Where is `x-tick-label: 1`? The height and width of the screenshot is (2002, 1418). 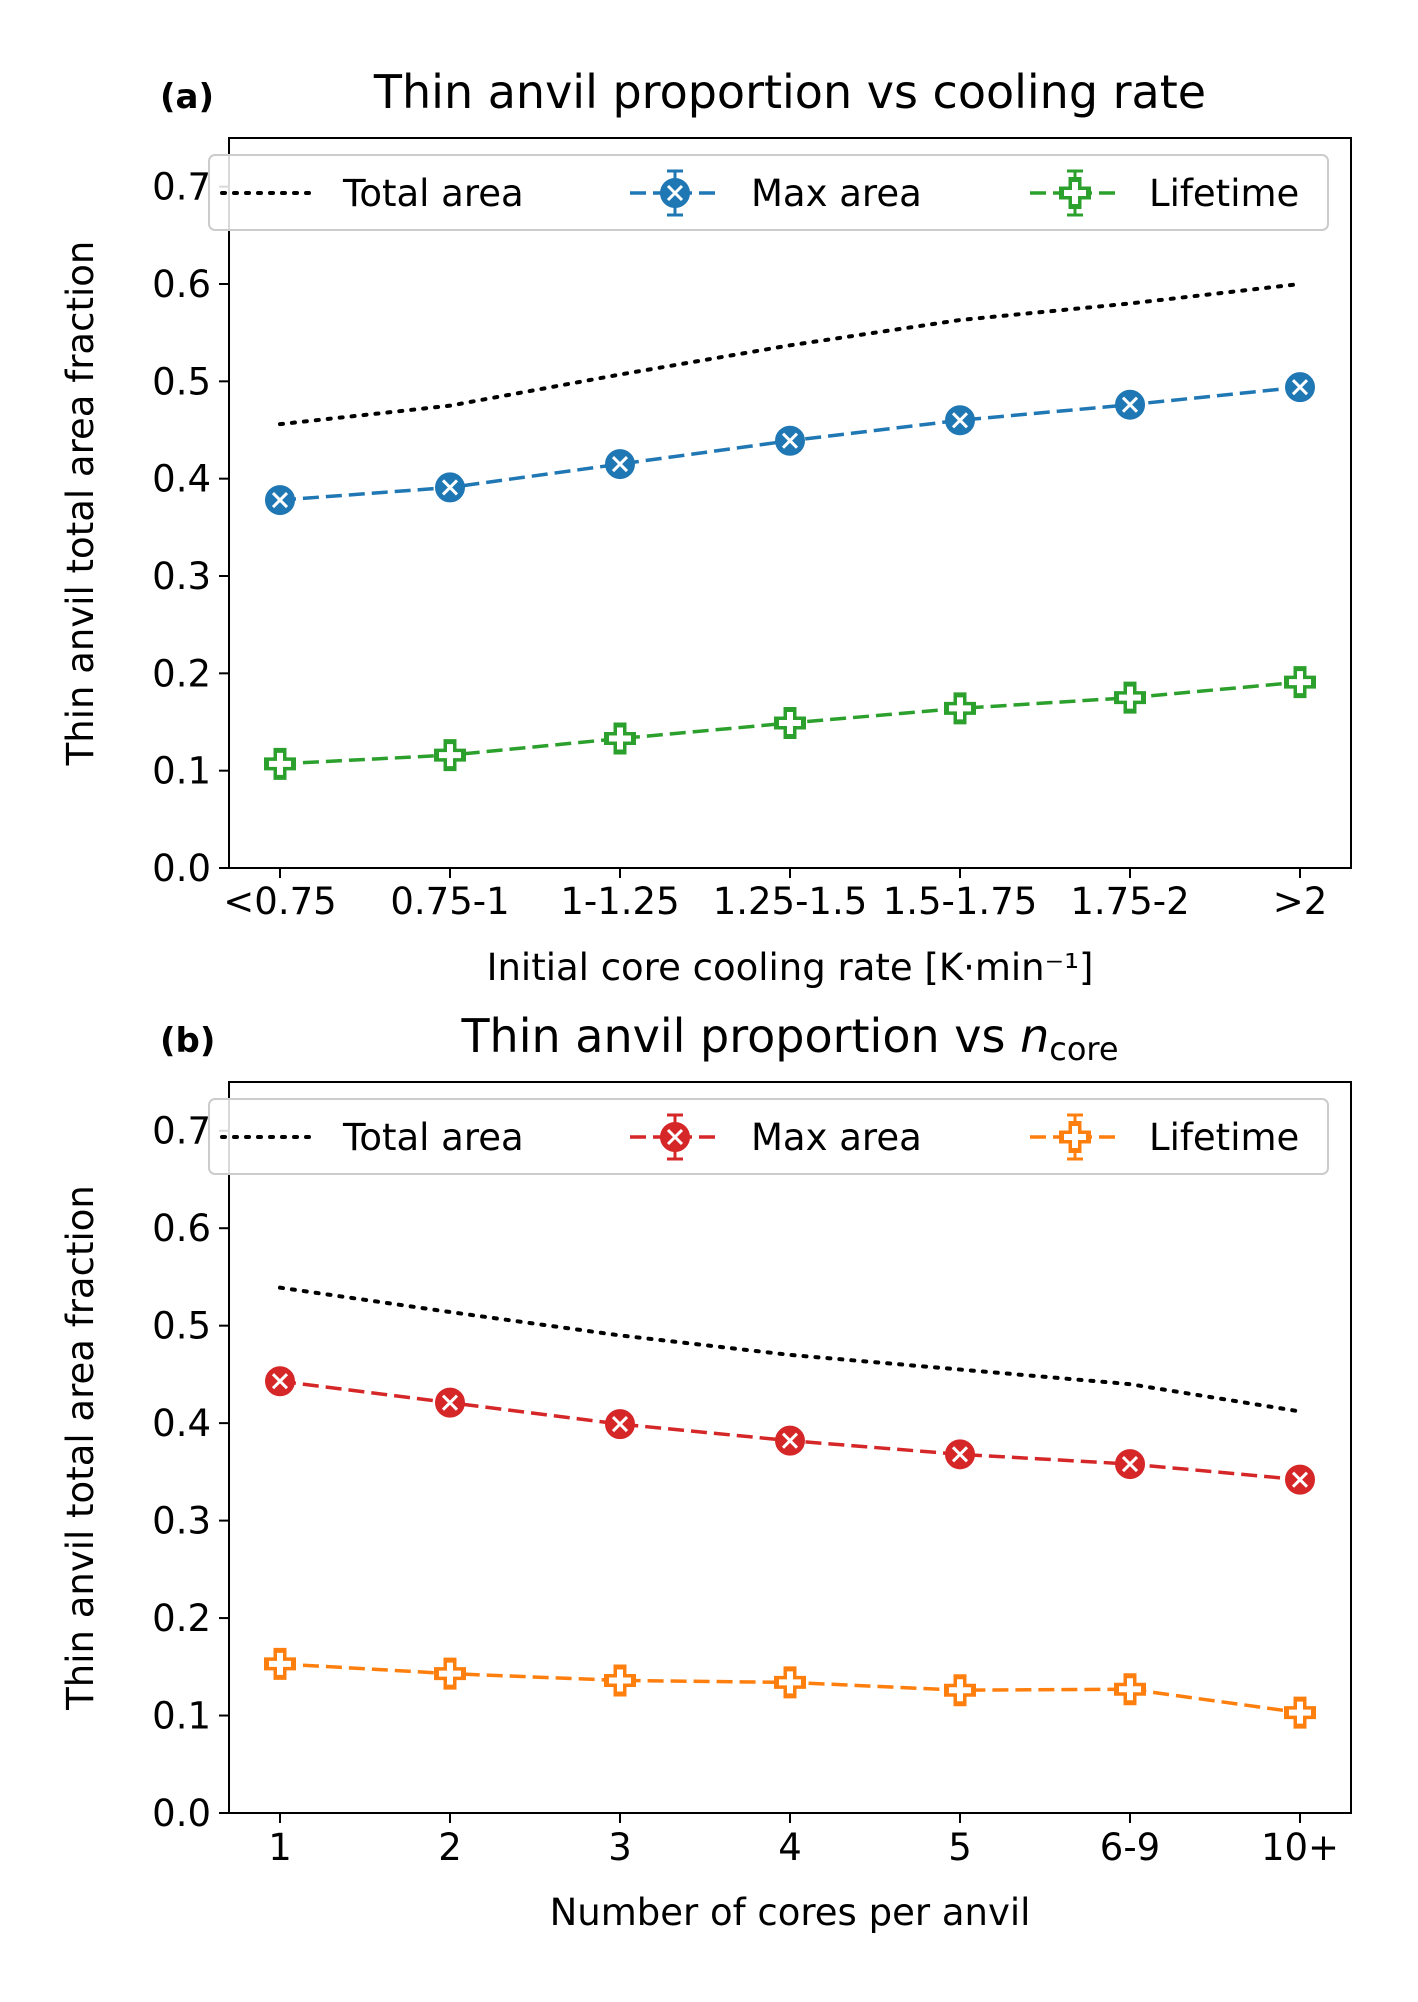 x-tick-label: 1 is located at coordinates (280, 1847).